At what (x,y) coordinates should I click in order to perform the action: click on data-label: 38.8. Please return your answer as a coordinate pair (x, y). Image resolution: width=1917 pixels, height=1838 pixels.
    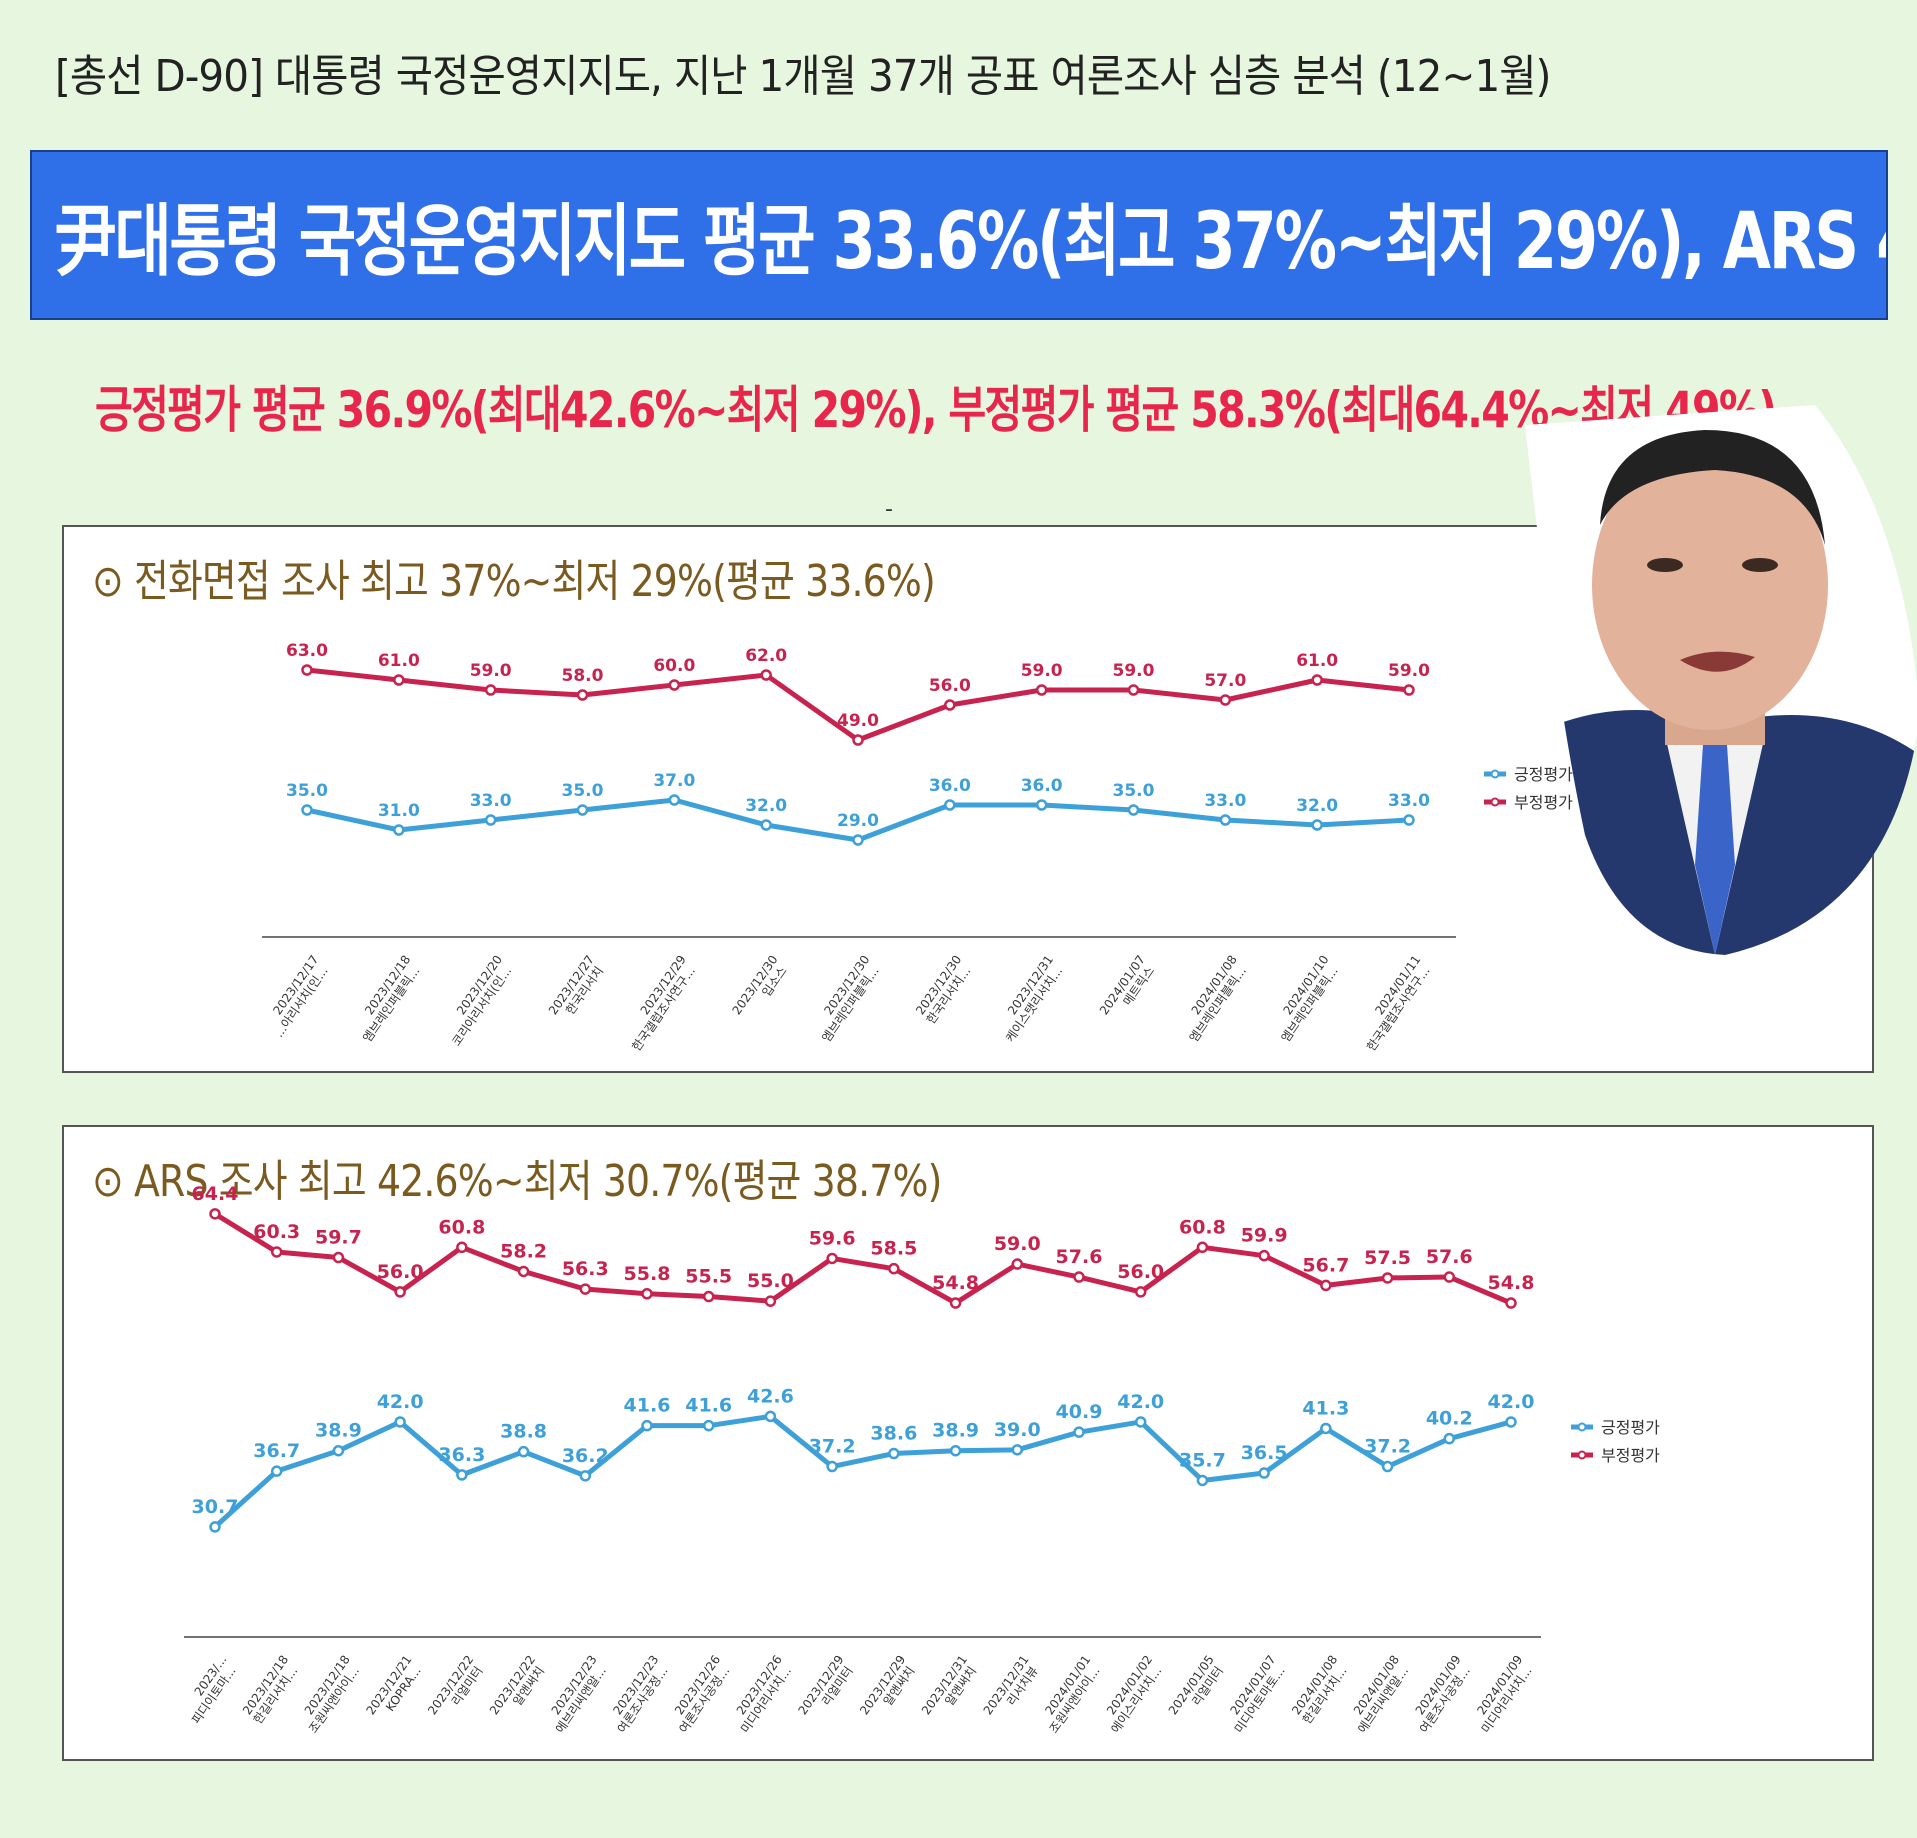
    Looking at the image, I should click on (523, 1432).